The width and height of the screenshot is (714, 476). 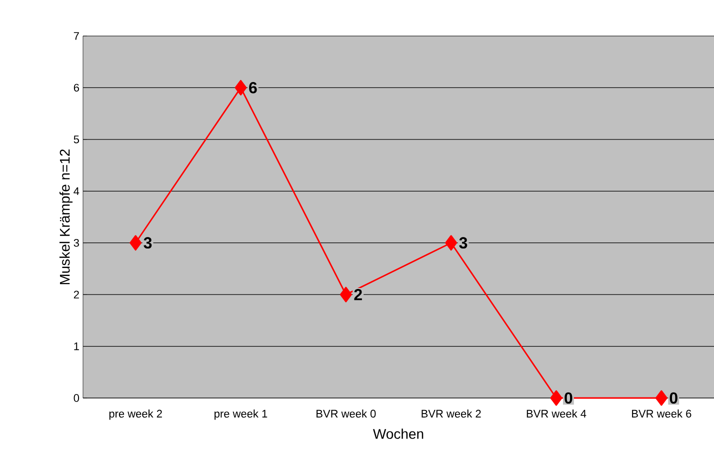 I want to click on y-tick-label: 3, so click(x=77, y=242).